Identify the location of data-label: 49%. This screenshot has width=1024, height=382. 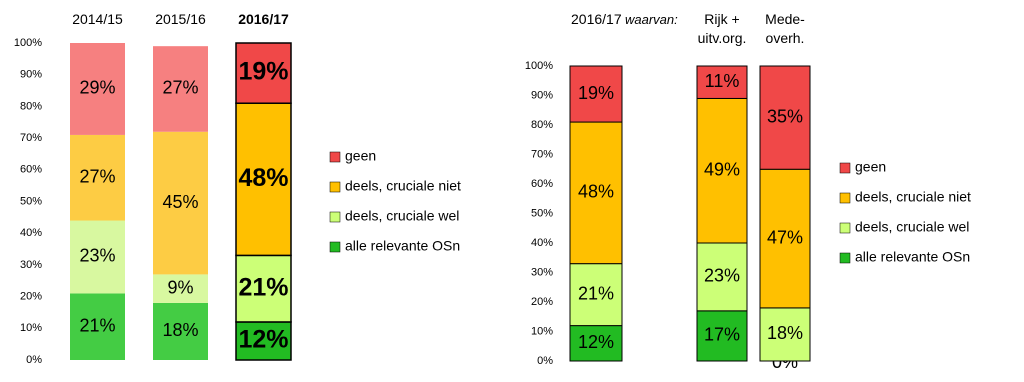
(722, 169).